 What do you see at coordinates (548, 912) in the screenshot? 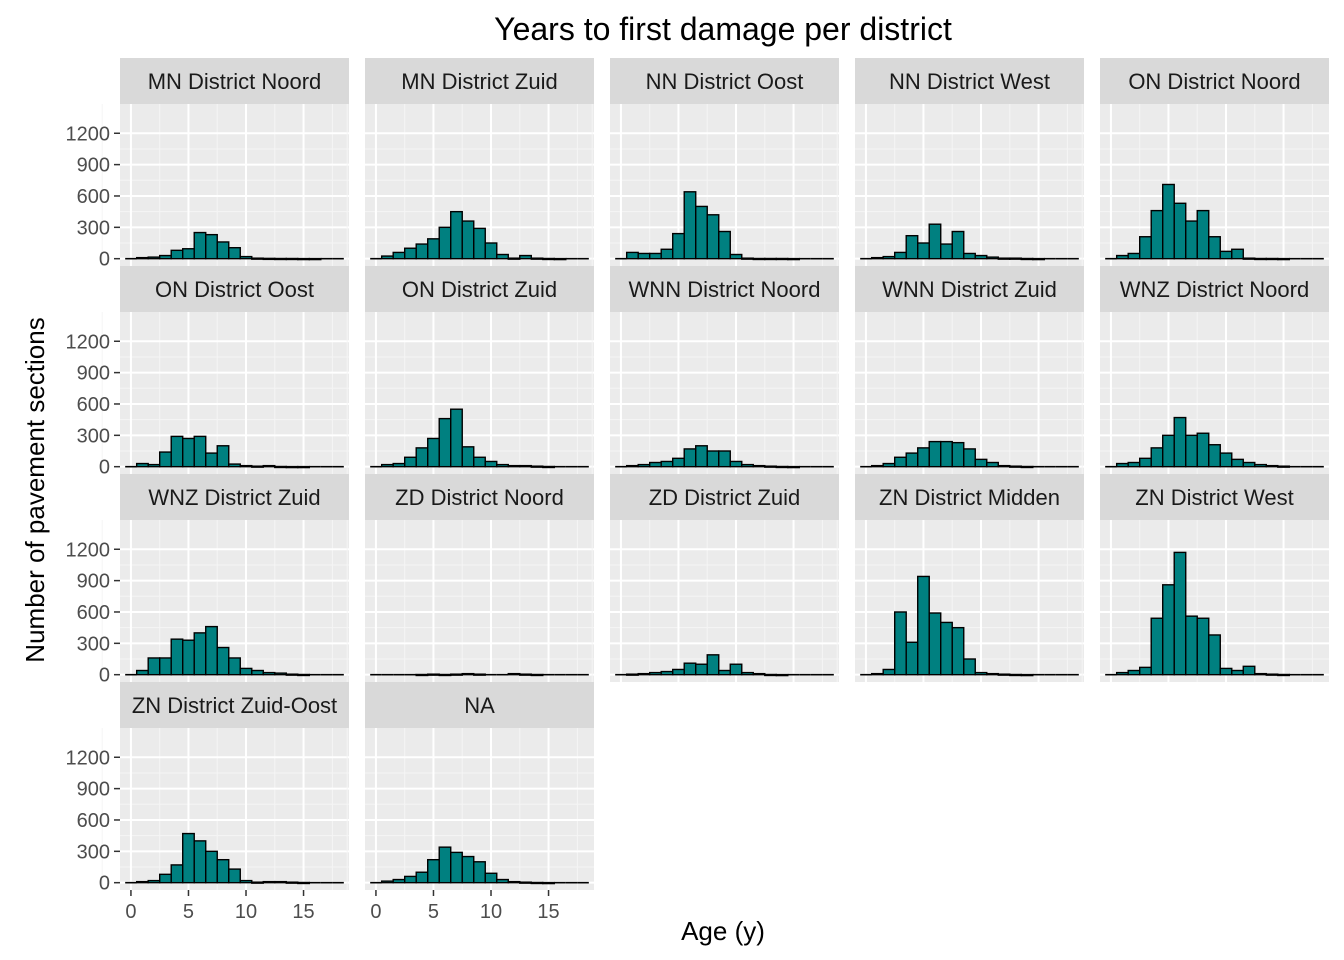
I see `x-tick-label: 15` at bounding box center [548, 912].